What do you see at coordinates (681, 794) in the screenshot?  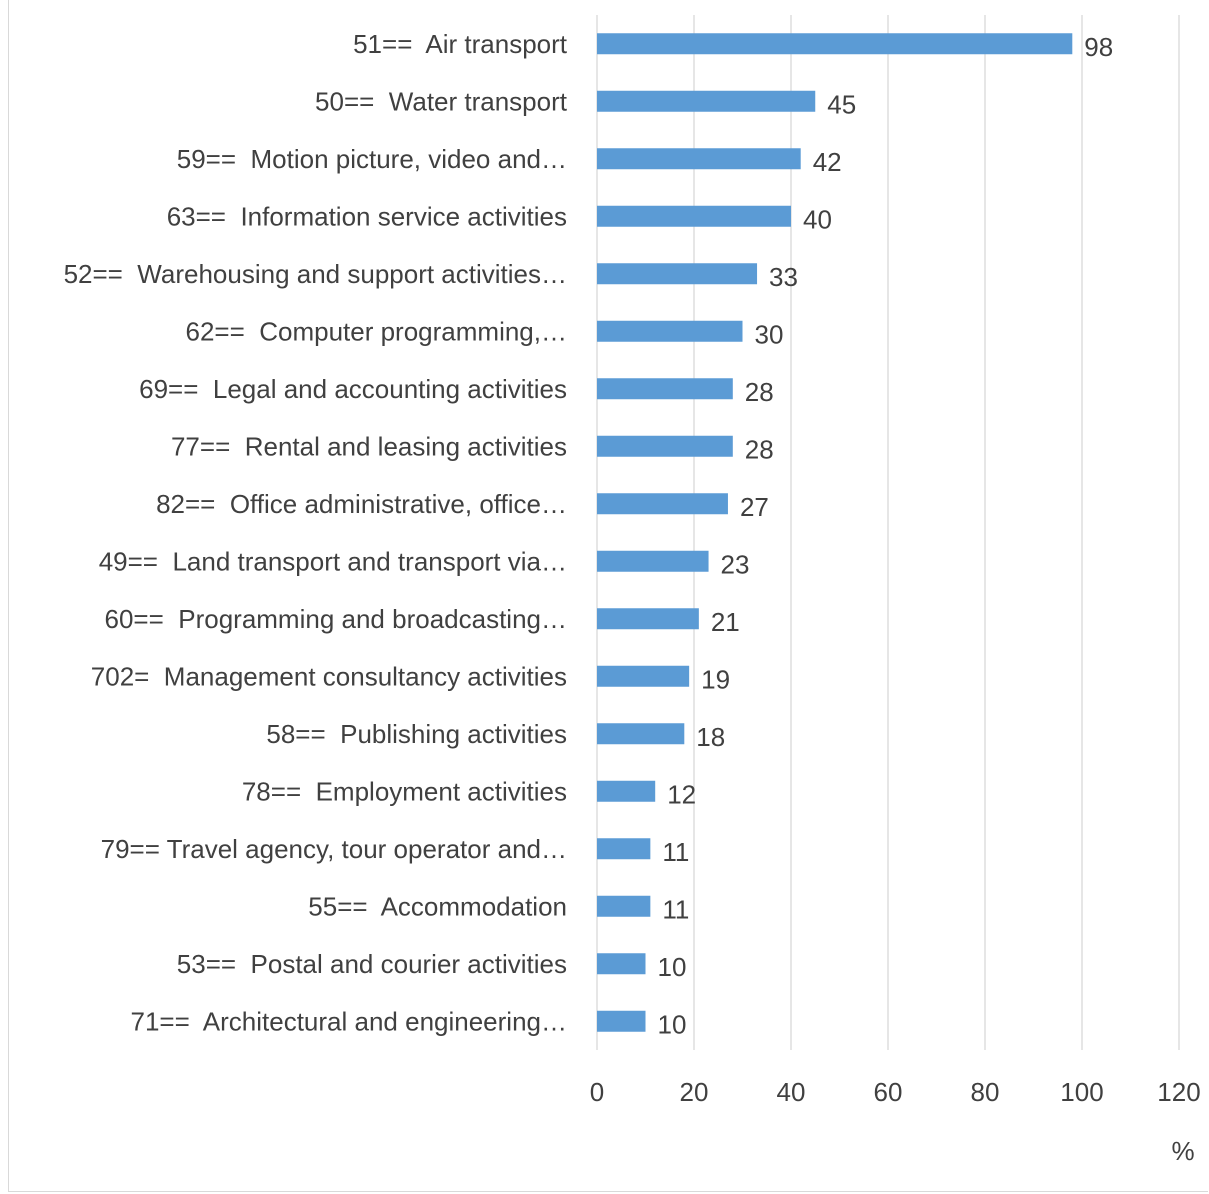 I see `value-label: 12` at bounding box center [681, 794].